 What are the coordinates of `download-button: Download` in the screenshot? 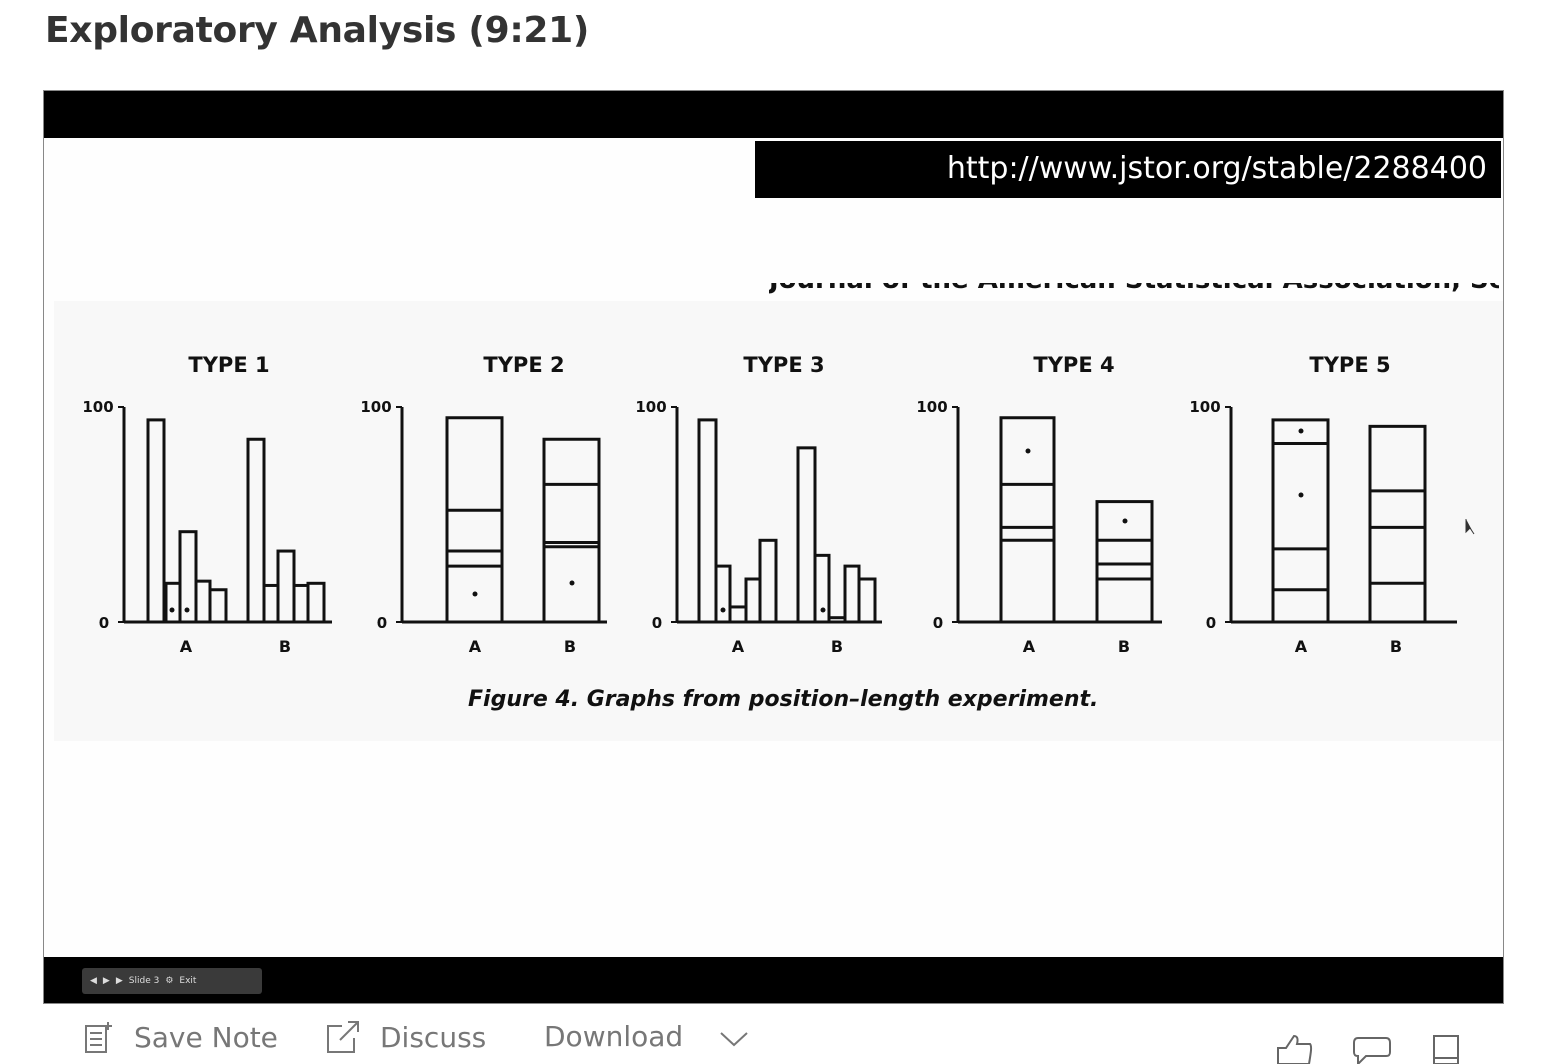 It's located at (646, 1036).